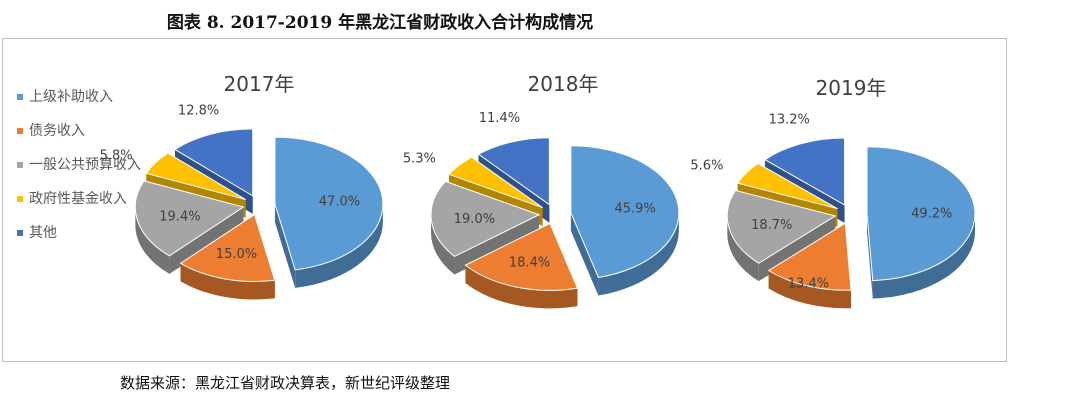 The height and width of the screenshot is (402, 1080). Describe the element at coordinates (236, 254) in the screenshot. I see `pie-data-label-debt: 15.0%` at that location.